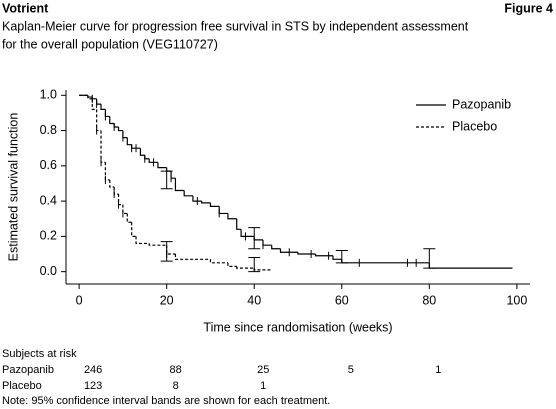 The image size is (556, 409). I want to click on x-axis-label: Time since randomisation (weeks), so click(297, 327).